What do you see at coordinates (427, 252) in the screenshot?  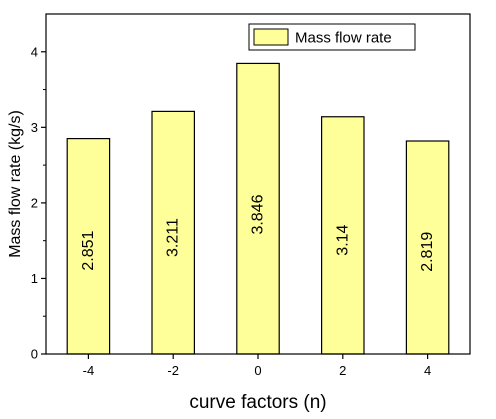 I see `bar-value-label: 2.819` at bounding box center [427, 252].